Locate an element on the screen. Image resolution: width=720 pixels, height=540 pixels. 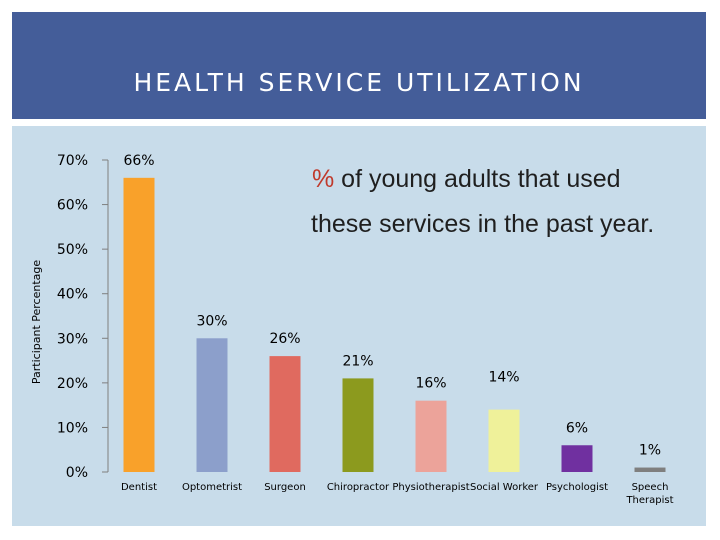
x-tick-label: Chiropractor is located at coordinates (358, 487).